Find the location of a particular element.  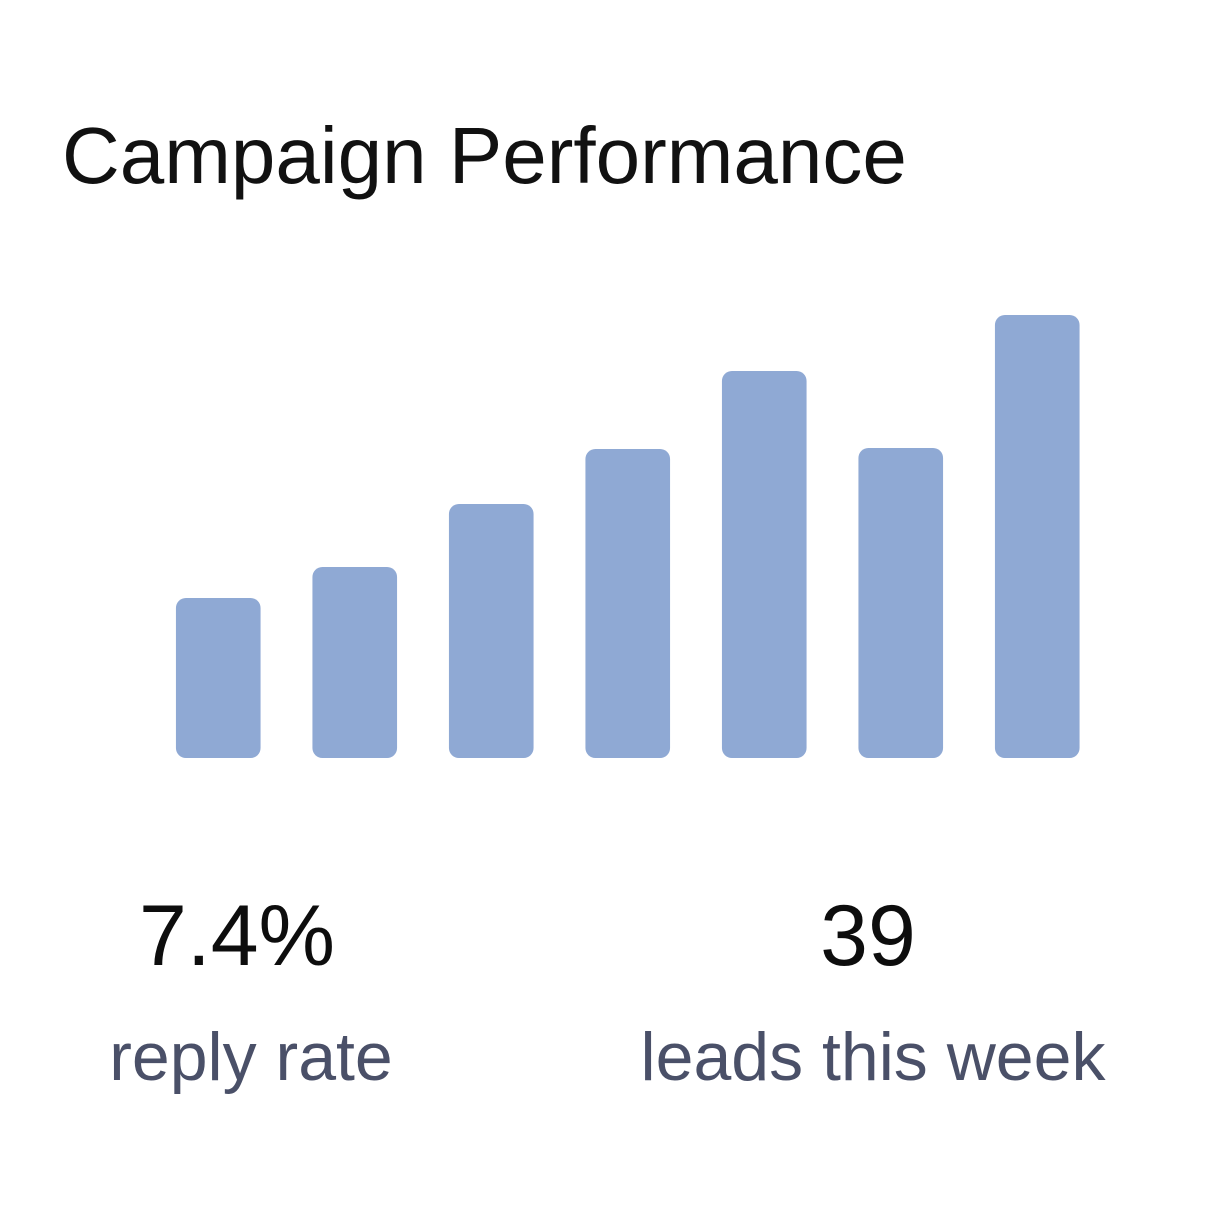

chart-title: Campaign Performance is located at coordinates (484, 155).